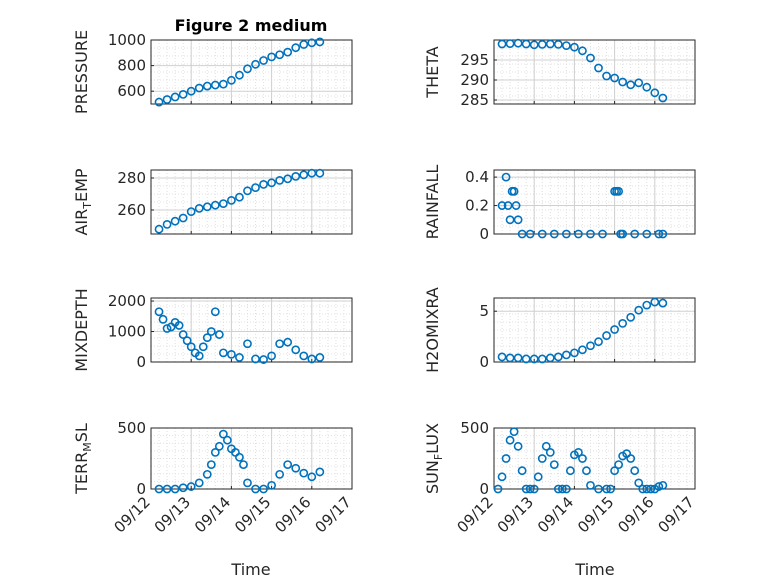  Describe the element at coordinates (594, 569) in the screenshot. I see `x-axis-label-right: Time` at that location.